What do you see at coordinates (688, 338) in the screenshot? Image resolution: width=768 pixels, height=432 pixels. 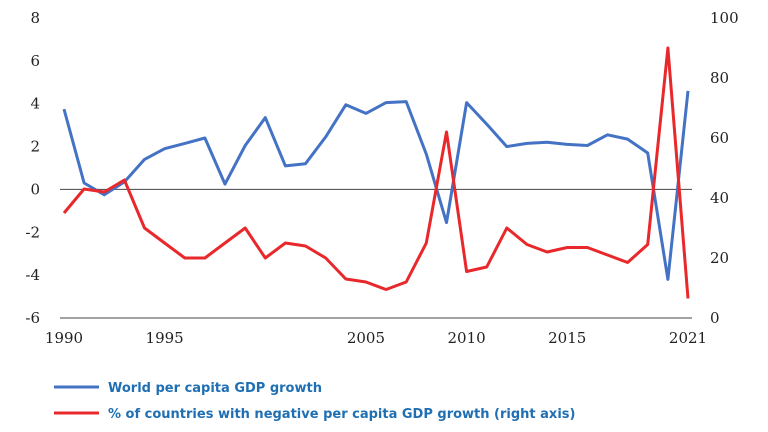 I see `x-tick-label: 2021` at bounding box center [688, 338].